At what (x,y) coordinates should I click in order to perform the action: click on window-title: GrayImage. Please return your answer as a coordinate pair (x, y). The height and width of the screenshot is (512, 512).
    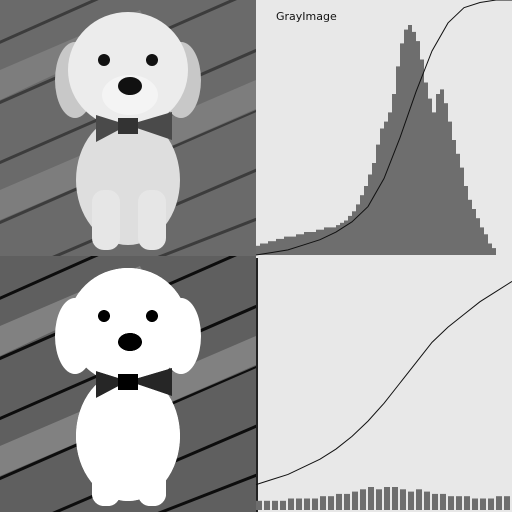
    Looking at the image, I should click on (306, 16).